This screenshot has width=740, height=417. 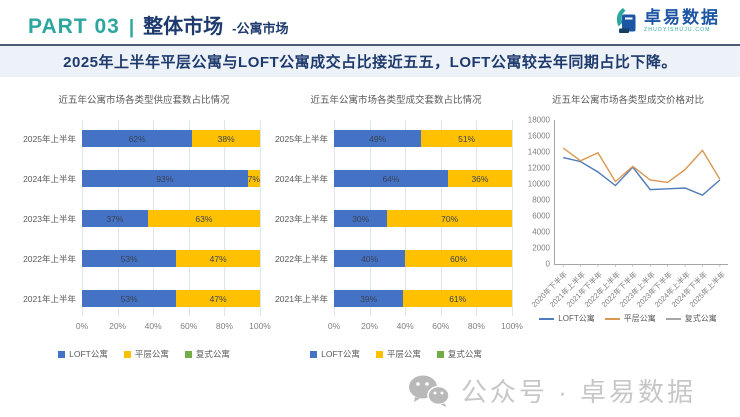 What do you see at coordinates (425, 327) in the screenshot?
I see `x-axis-labels: 0% 20% 40% 60% 80% 100%` at bounding box center [425, 327].